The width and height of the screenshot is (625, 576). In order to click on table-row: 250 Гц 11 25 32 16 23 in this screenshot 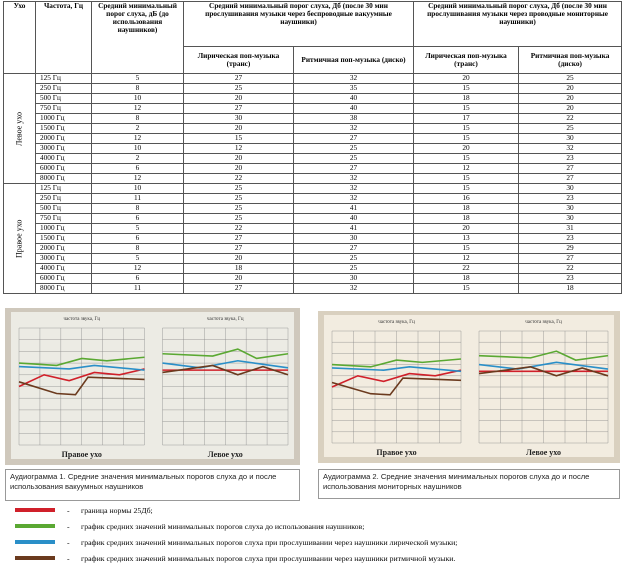, I will do `click(313, 198)`.